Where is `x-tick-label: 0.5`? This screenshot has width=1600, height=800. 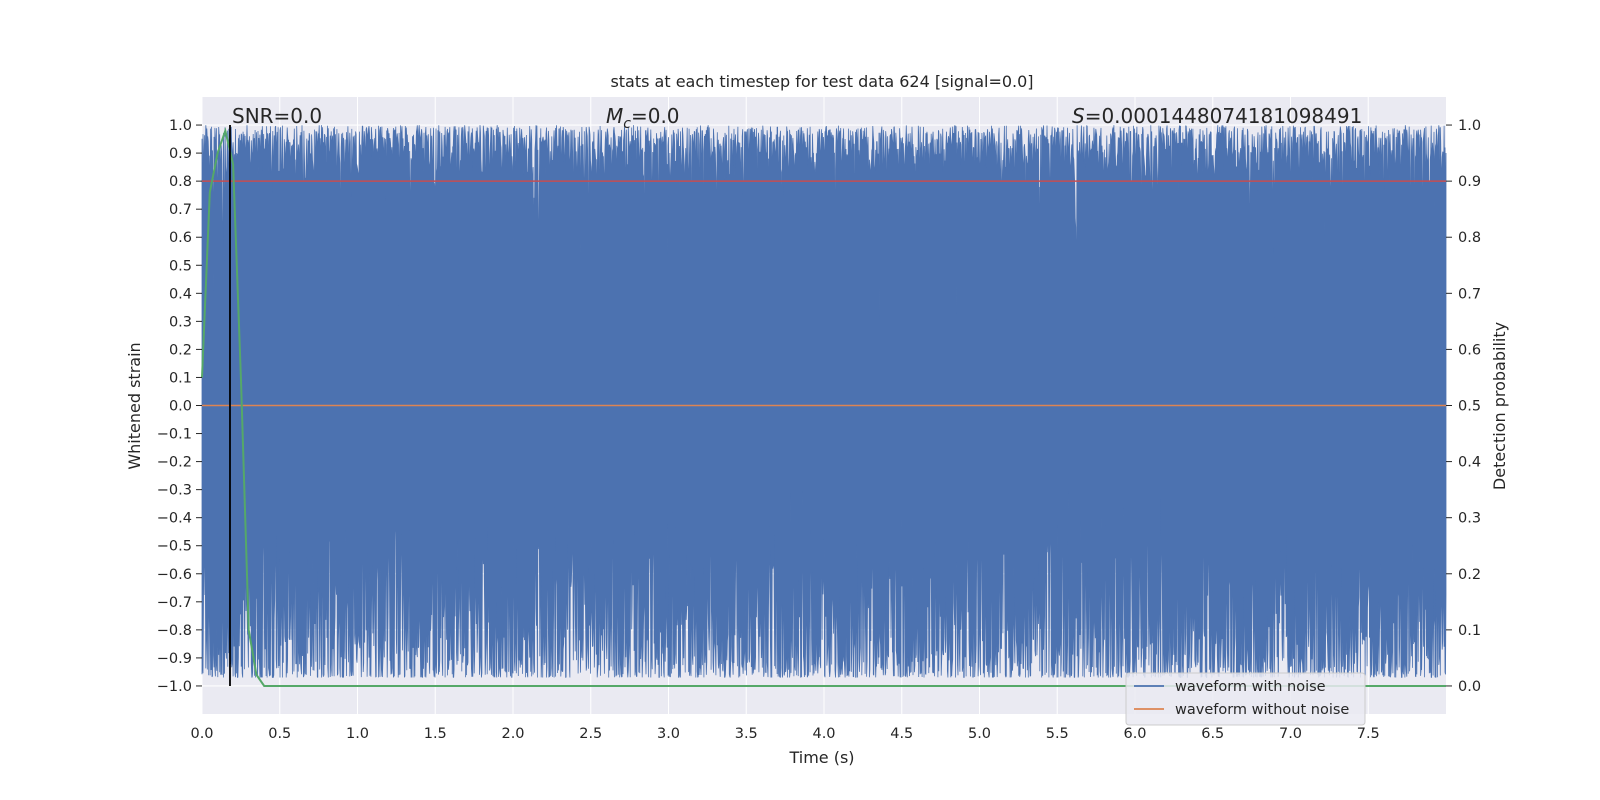 x-tick-label: 0.5 is located at coordinates (279, 734).